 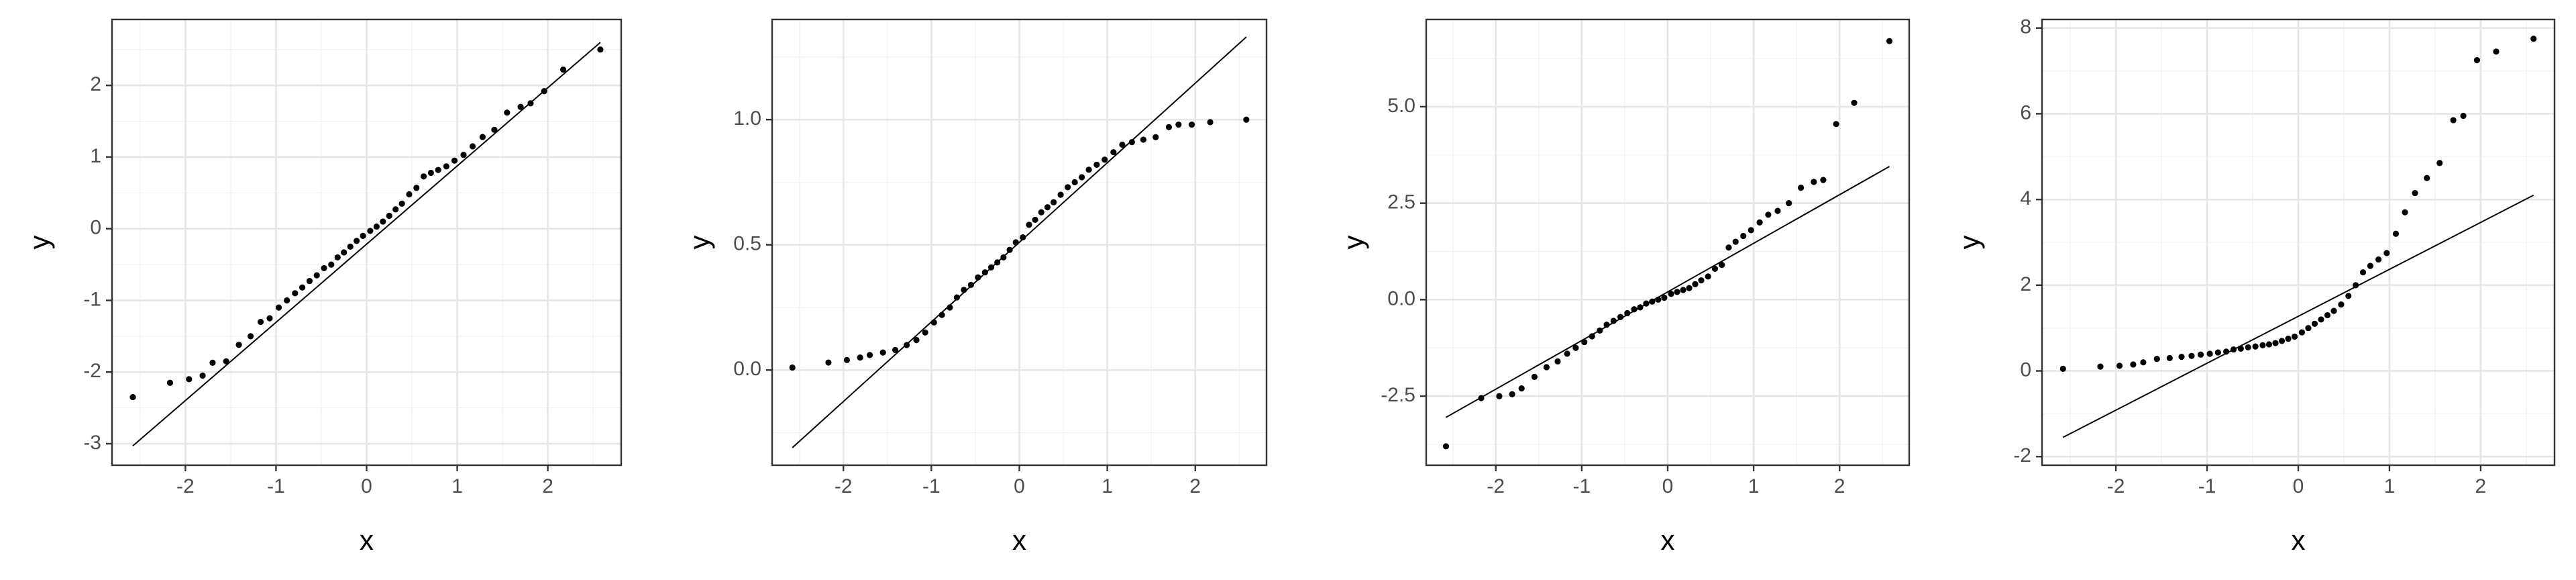 I want to click on y-tick-label: 1, so click(x=95, y=156).